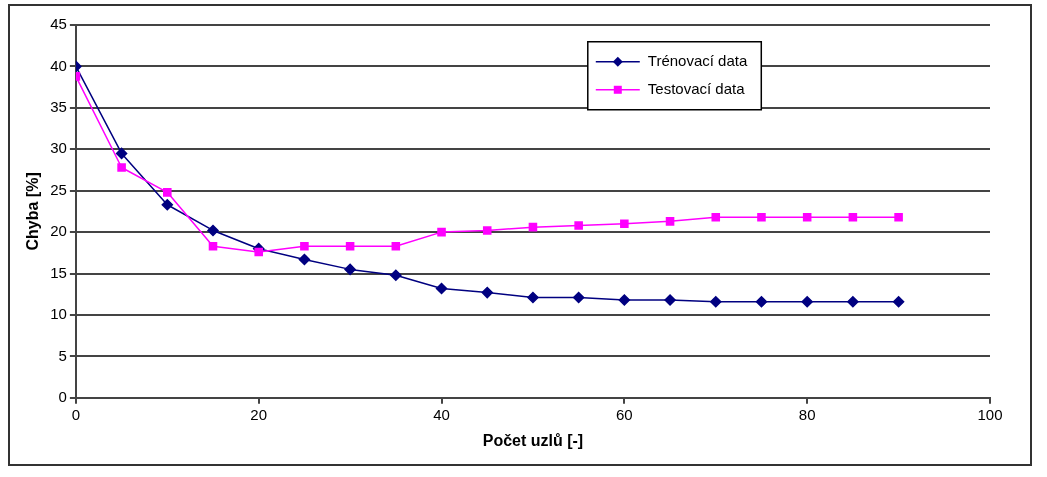 This screenshot has height=477, width=1047. Describe the element at coordinates (259, 414) in the screenshot. I see `x-tick-label: 20` at that location.